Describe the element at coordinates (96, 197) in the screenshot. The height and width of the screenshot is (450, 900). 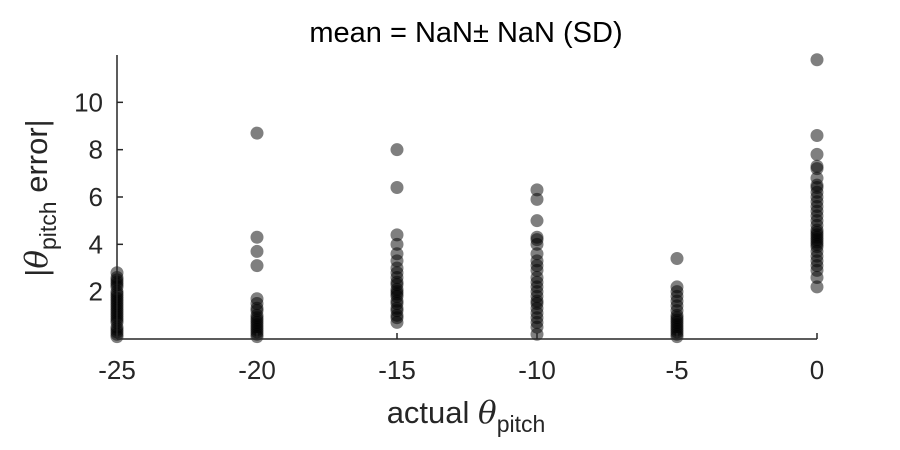
I see `y-tick-label: 6` at that location.